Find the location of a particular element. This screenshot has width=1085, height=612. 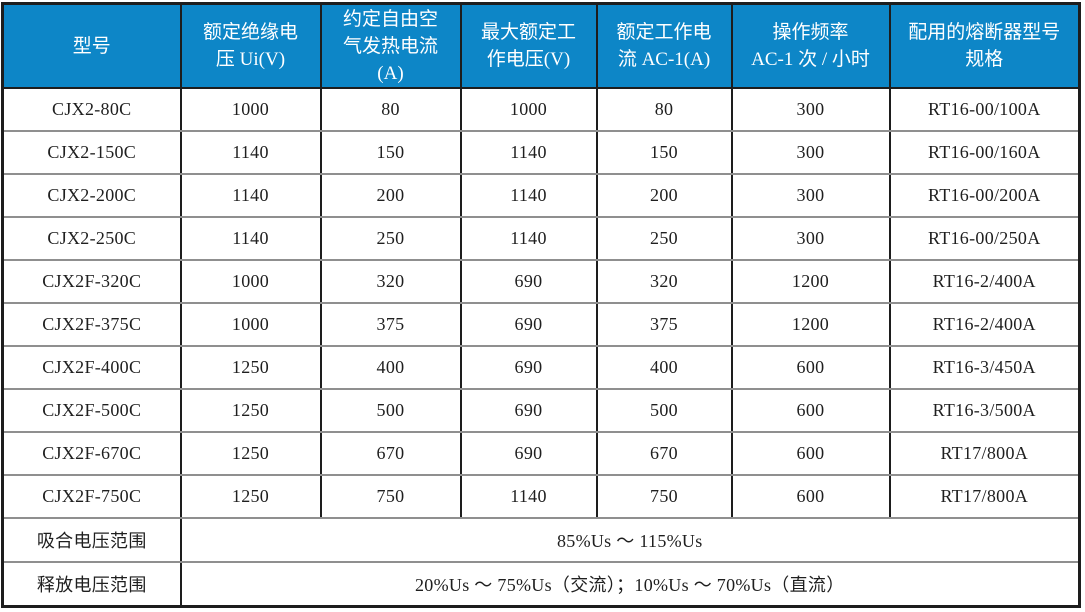

column-header-rated-insulation-voltage: 额定绝缘电 压 Ui(V) is located at coordinates (250, 45).